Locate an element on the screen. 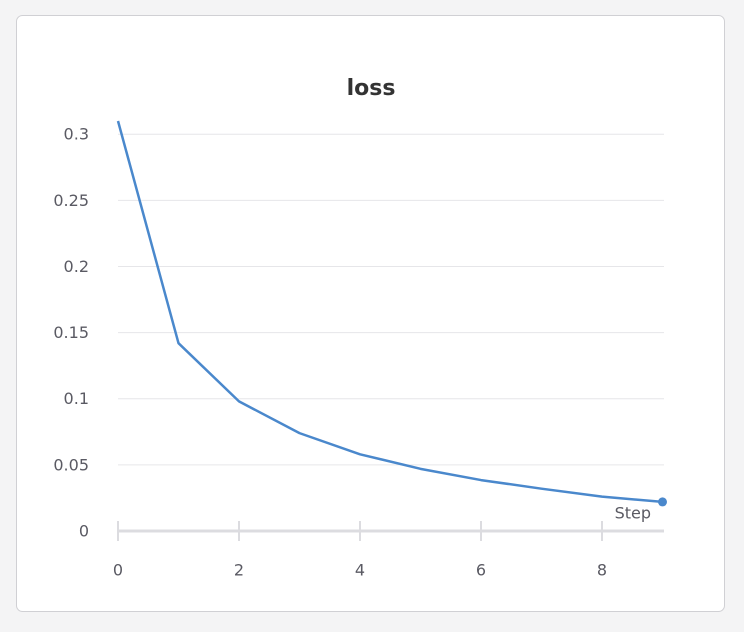  y-tick-label: 0.2 is located at coordinates (76, 266).